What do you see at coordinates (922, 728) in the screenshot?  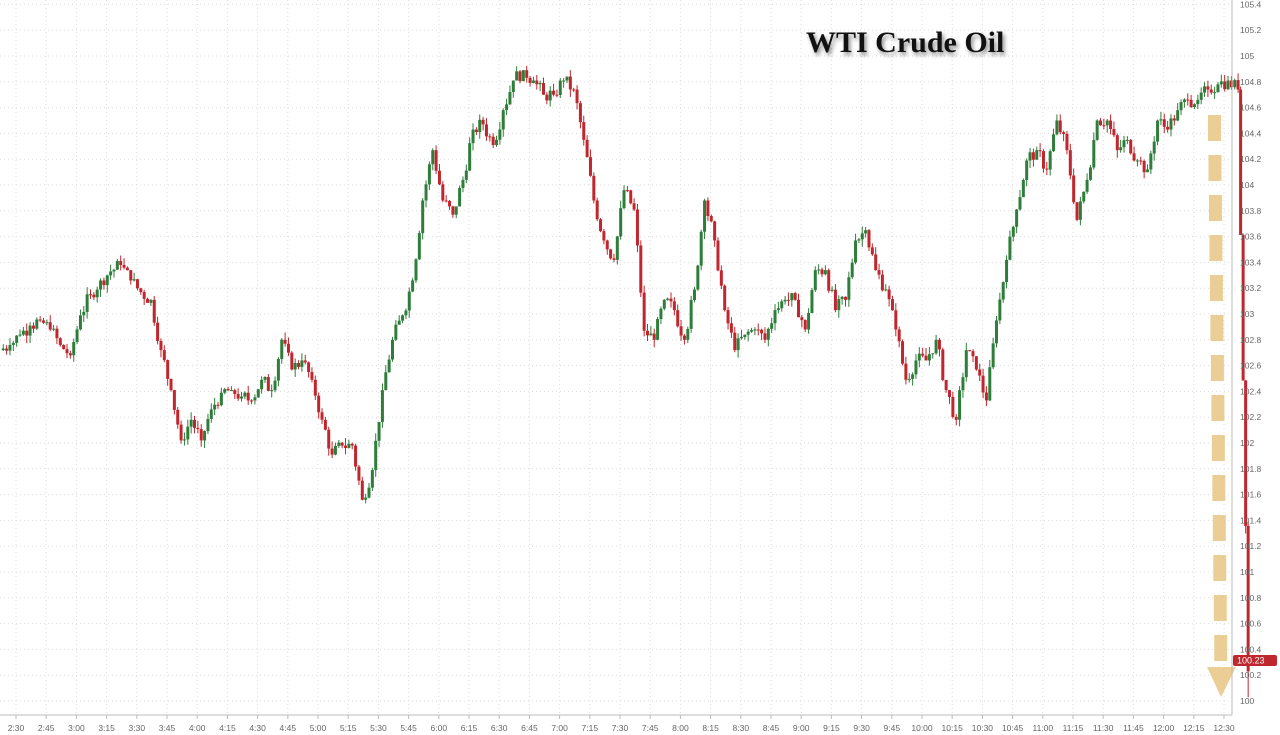 I see `x-tick-label: 10:00` at bounding box center [922, 728].